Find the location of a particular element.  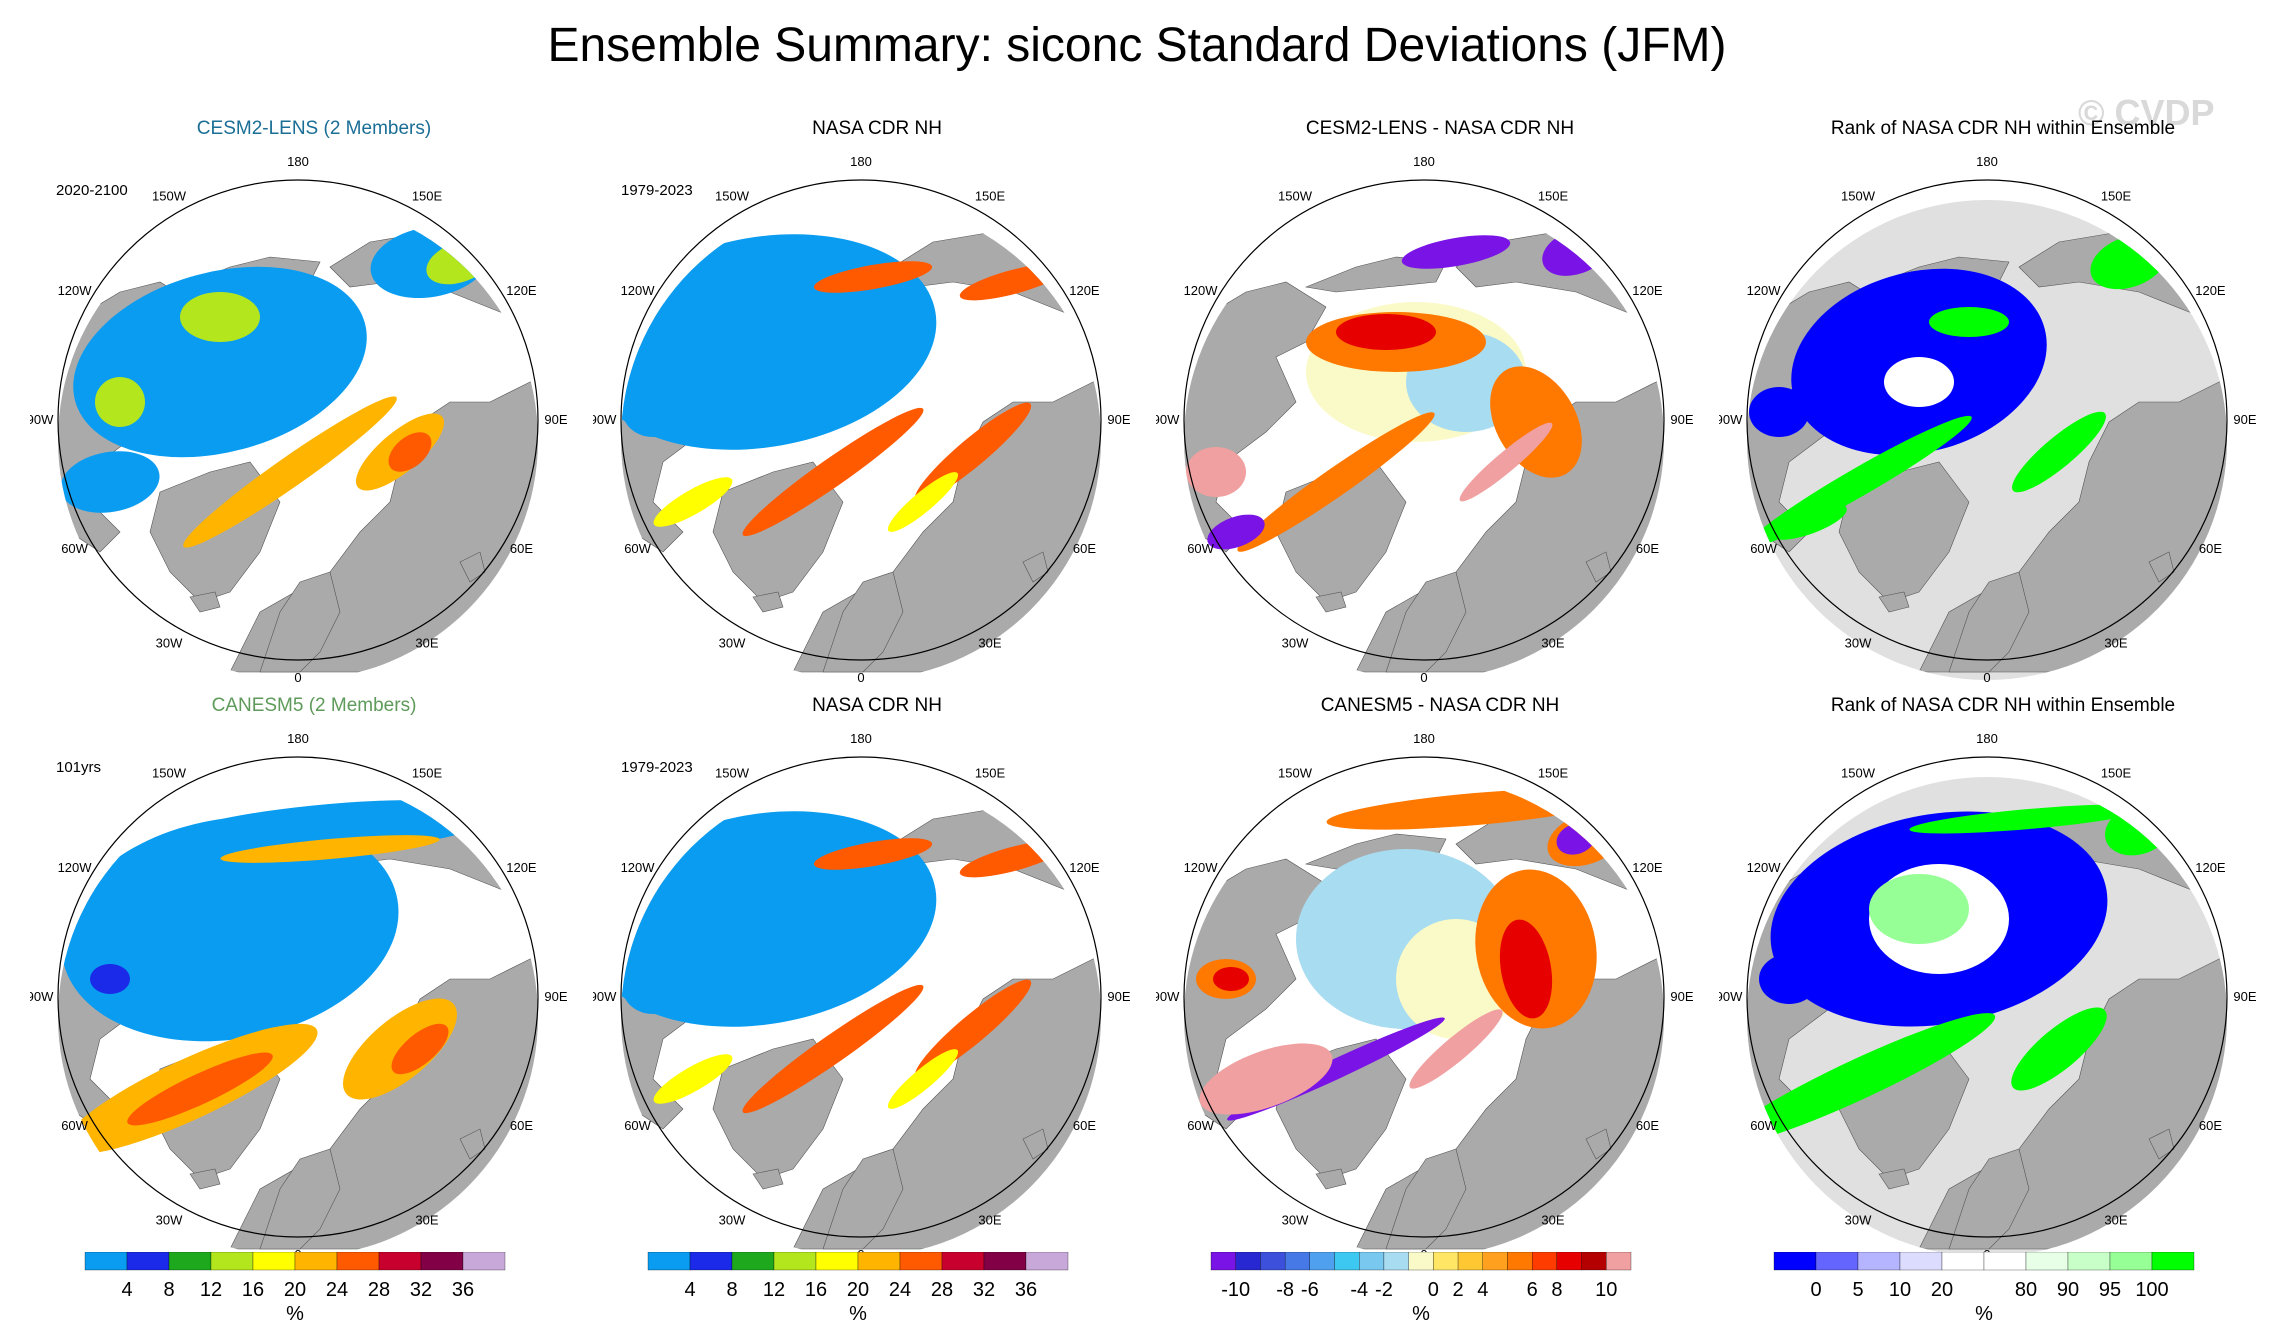

colorbar-tick-label: 28 is located at coordinates (379, 1290).